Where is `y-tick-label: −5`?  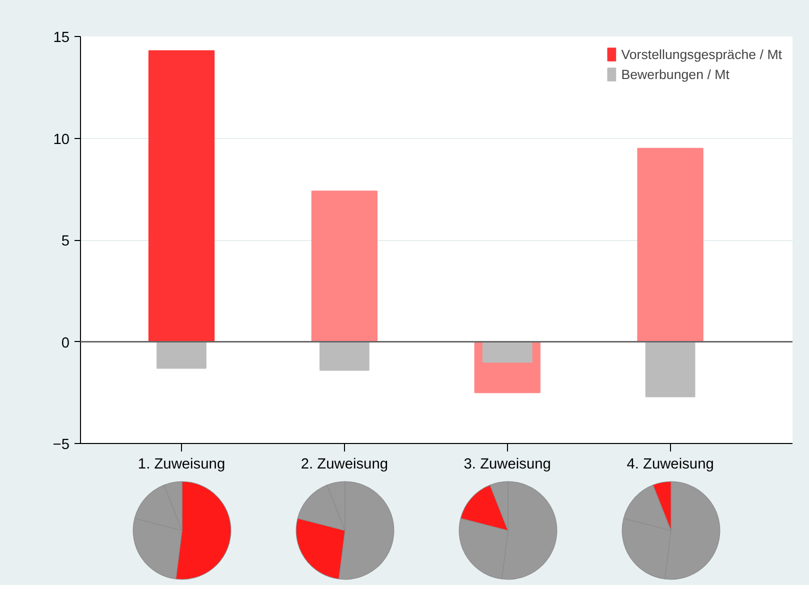 y-tick-label: −5 is located at coordinates (61, 445).